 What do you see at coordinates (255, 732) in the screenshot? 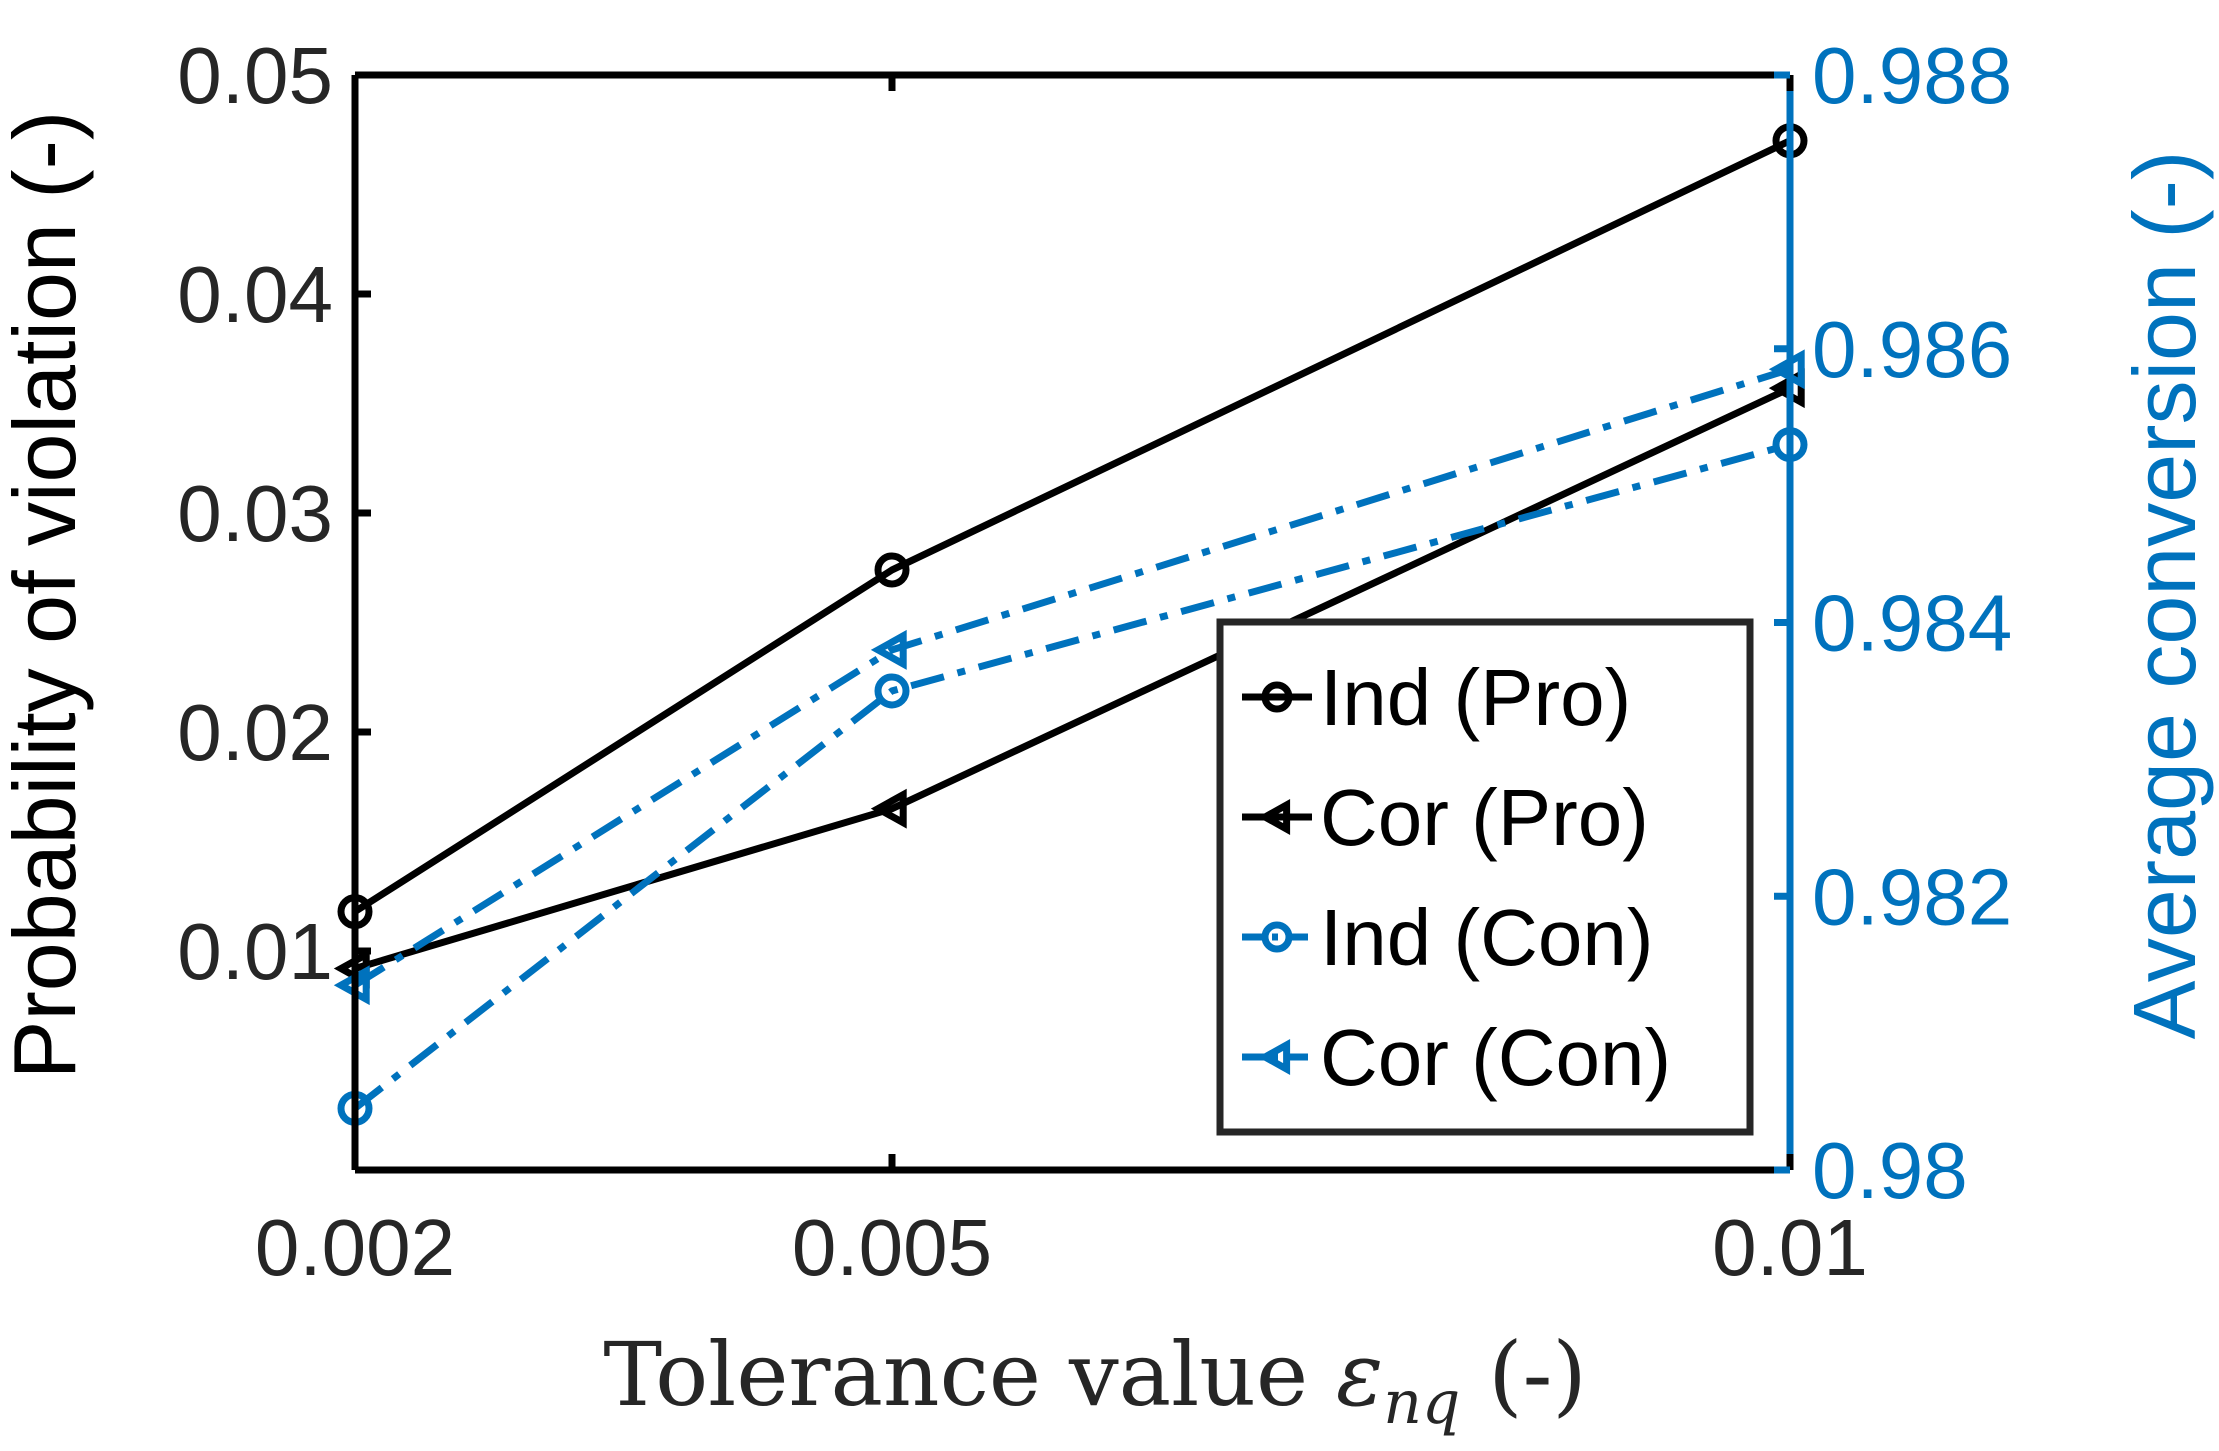
I see `y-left-tick-label: 0.02` at bounding box center [255, 732].